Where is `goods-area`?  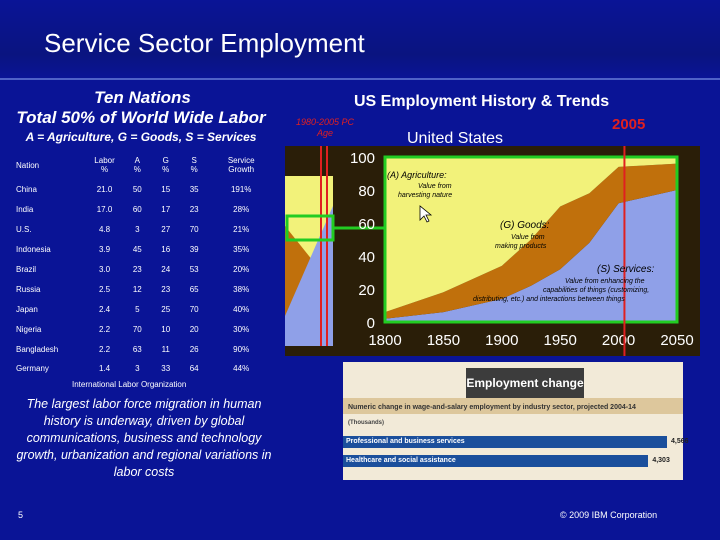
goods-area is located at coordinates (531, 241).